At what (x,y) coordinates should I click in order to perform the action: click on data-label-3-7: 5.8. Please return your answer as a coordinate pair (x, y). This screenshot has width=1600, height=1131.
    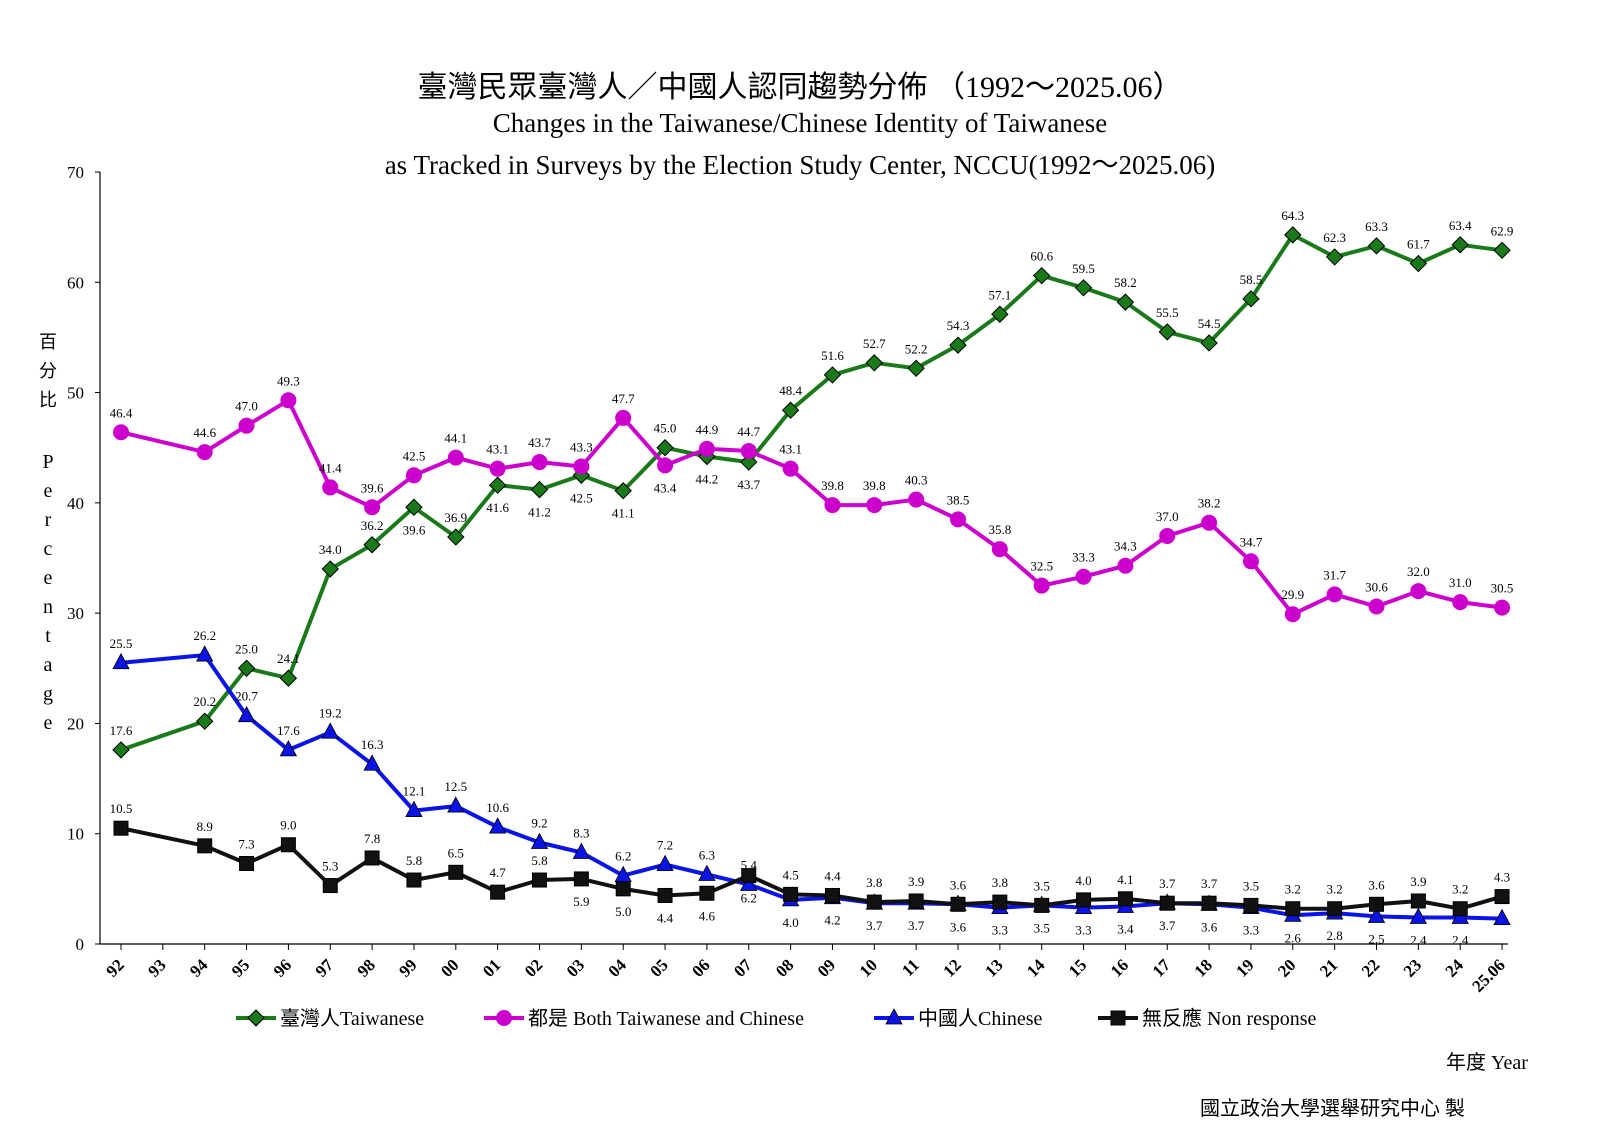
    Looking at the image, I should click on (414, 860).